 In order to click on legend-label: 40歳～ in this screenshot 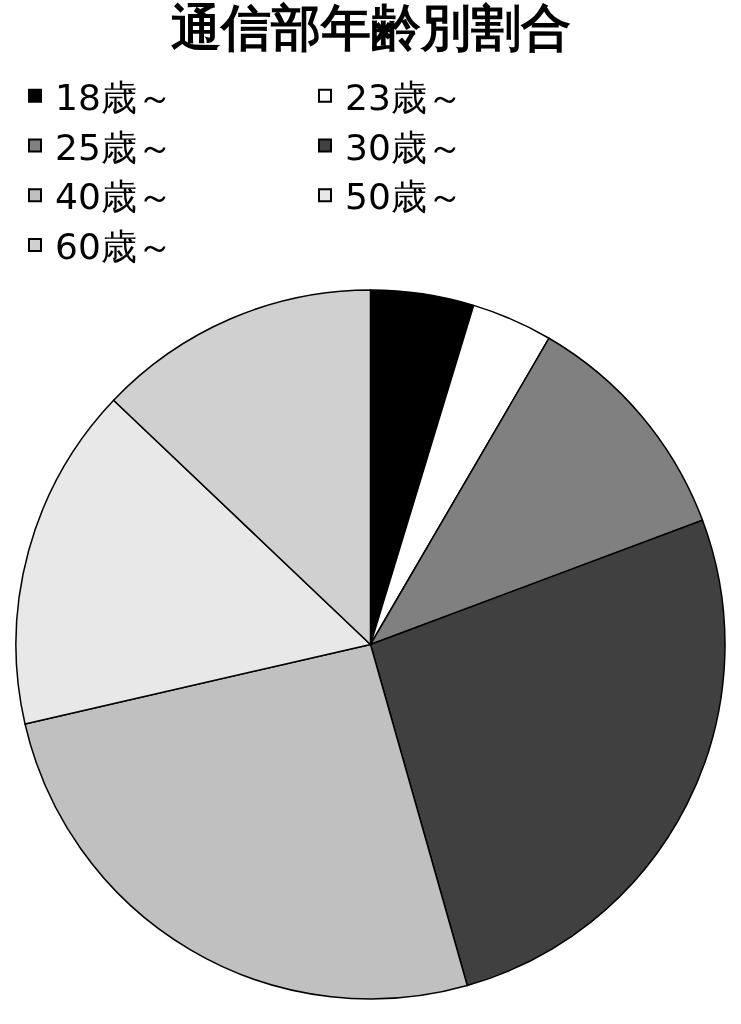, I will do `click(114, 197)`.